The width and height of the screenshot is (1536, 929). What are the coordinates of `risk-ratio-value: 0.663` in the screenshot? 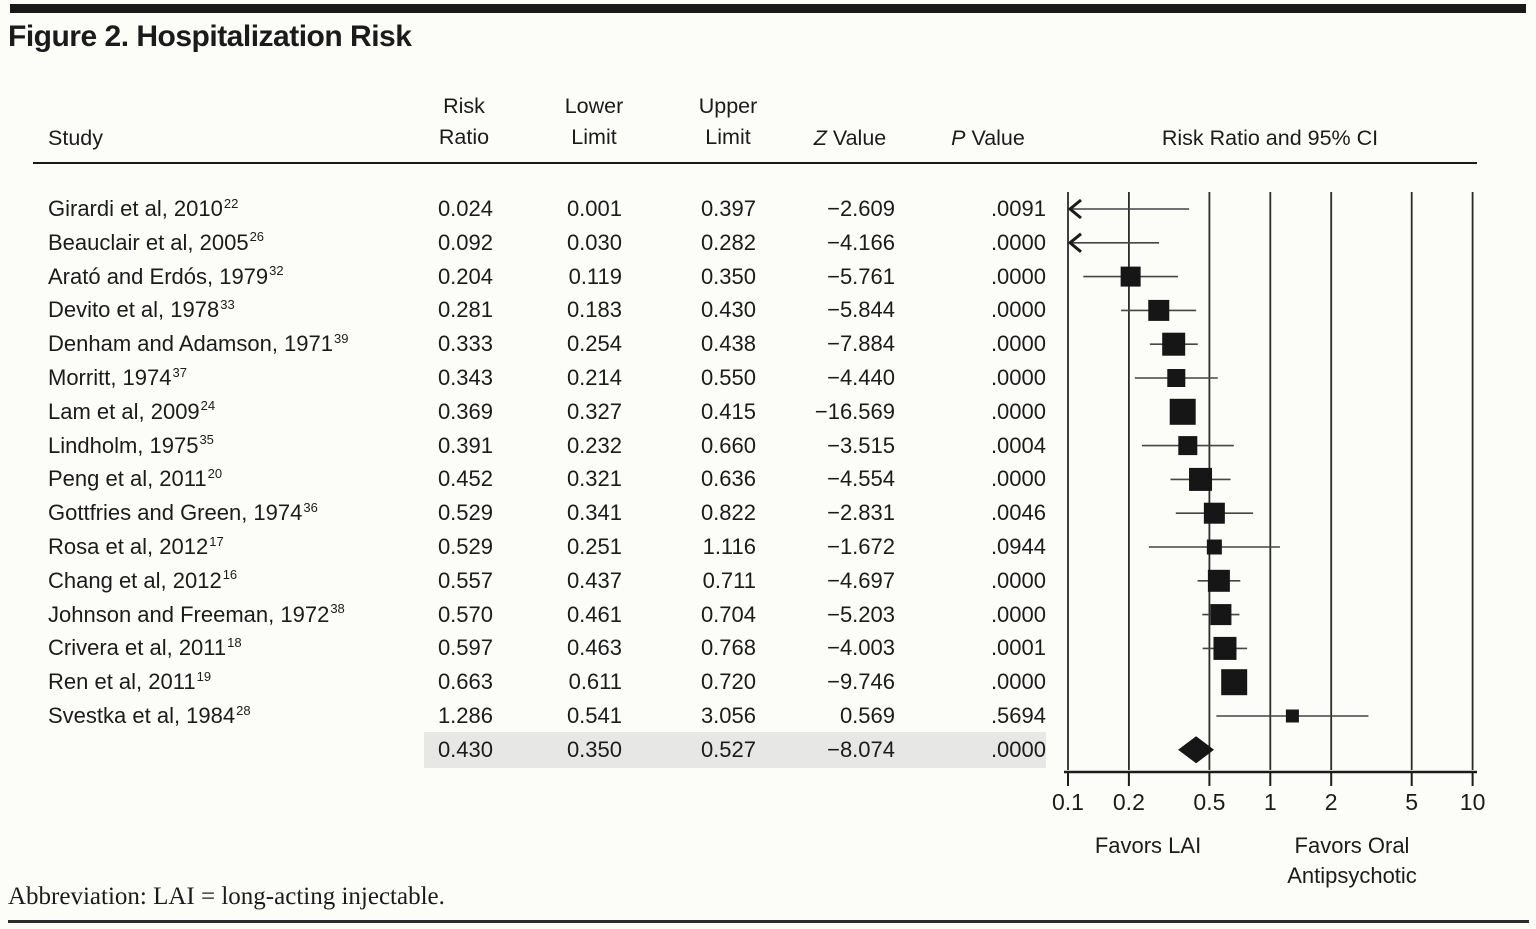 It's located at (465, 682).